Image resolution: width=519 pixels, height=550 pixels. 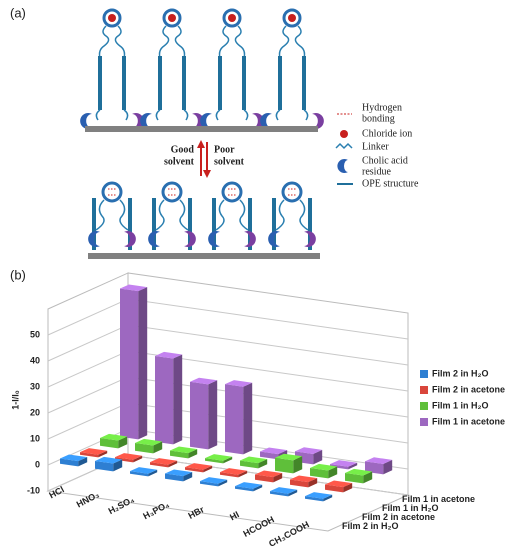 What do you see at coordinates (460, 373) in the screenshot?
I see `legend-label: Film 2 in H₂O` at bounding box center [460, 373].